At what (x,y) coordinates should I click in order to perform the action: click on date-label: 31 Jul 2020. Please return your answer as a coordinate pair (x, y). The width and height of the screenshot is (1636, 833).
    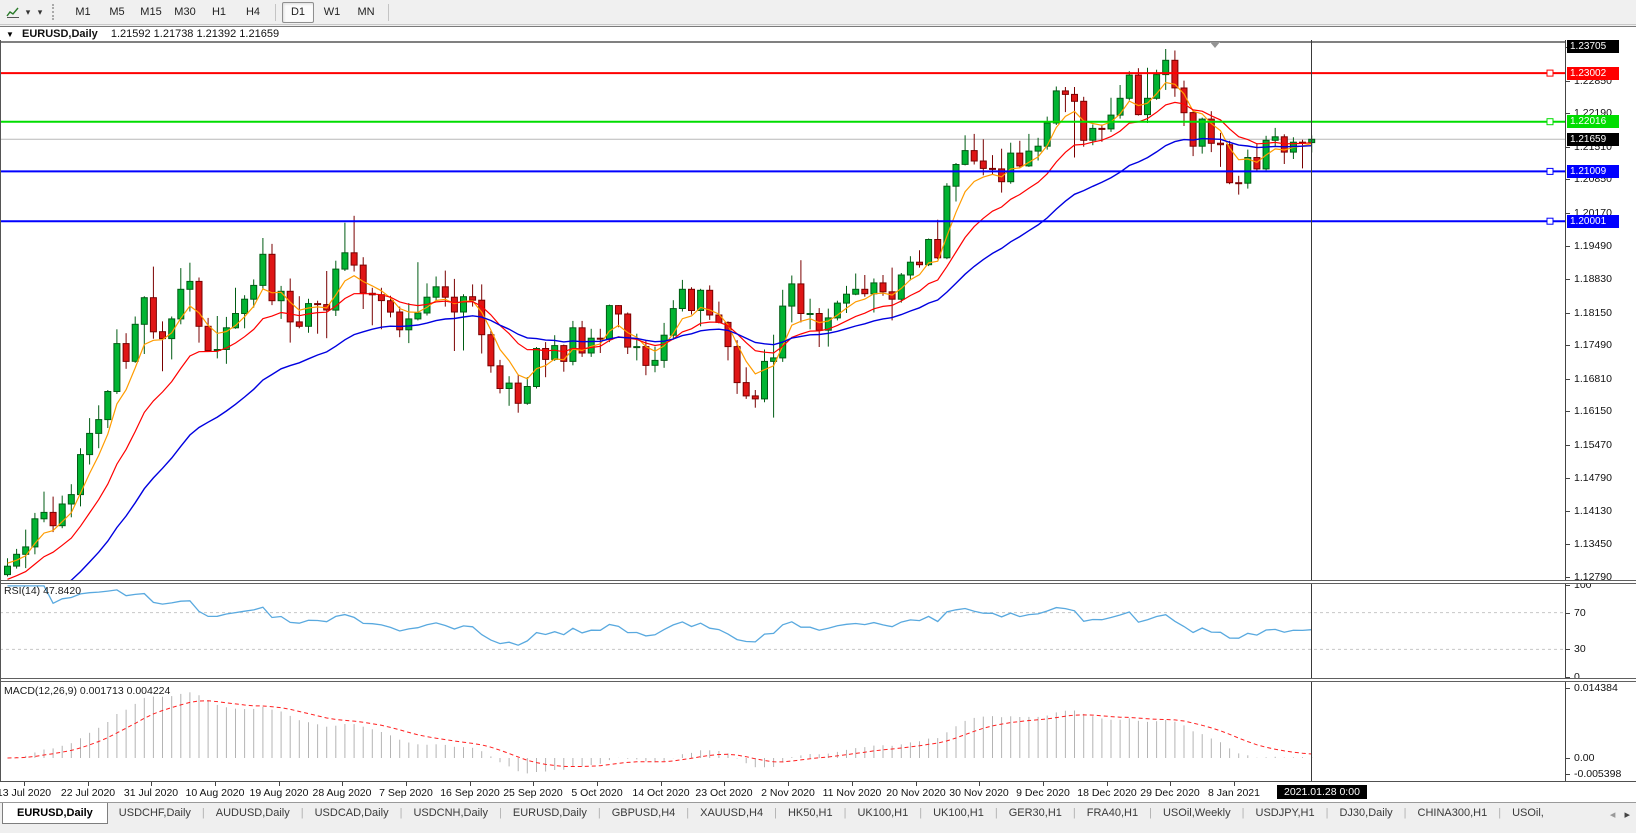
    Looking at the image, I should click on (151, 793).